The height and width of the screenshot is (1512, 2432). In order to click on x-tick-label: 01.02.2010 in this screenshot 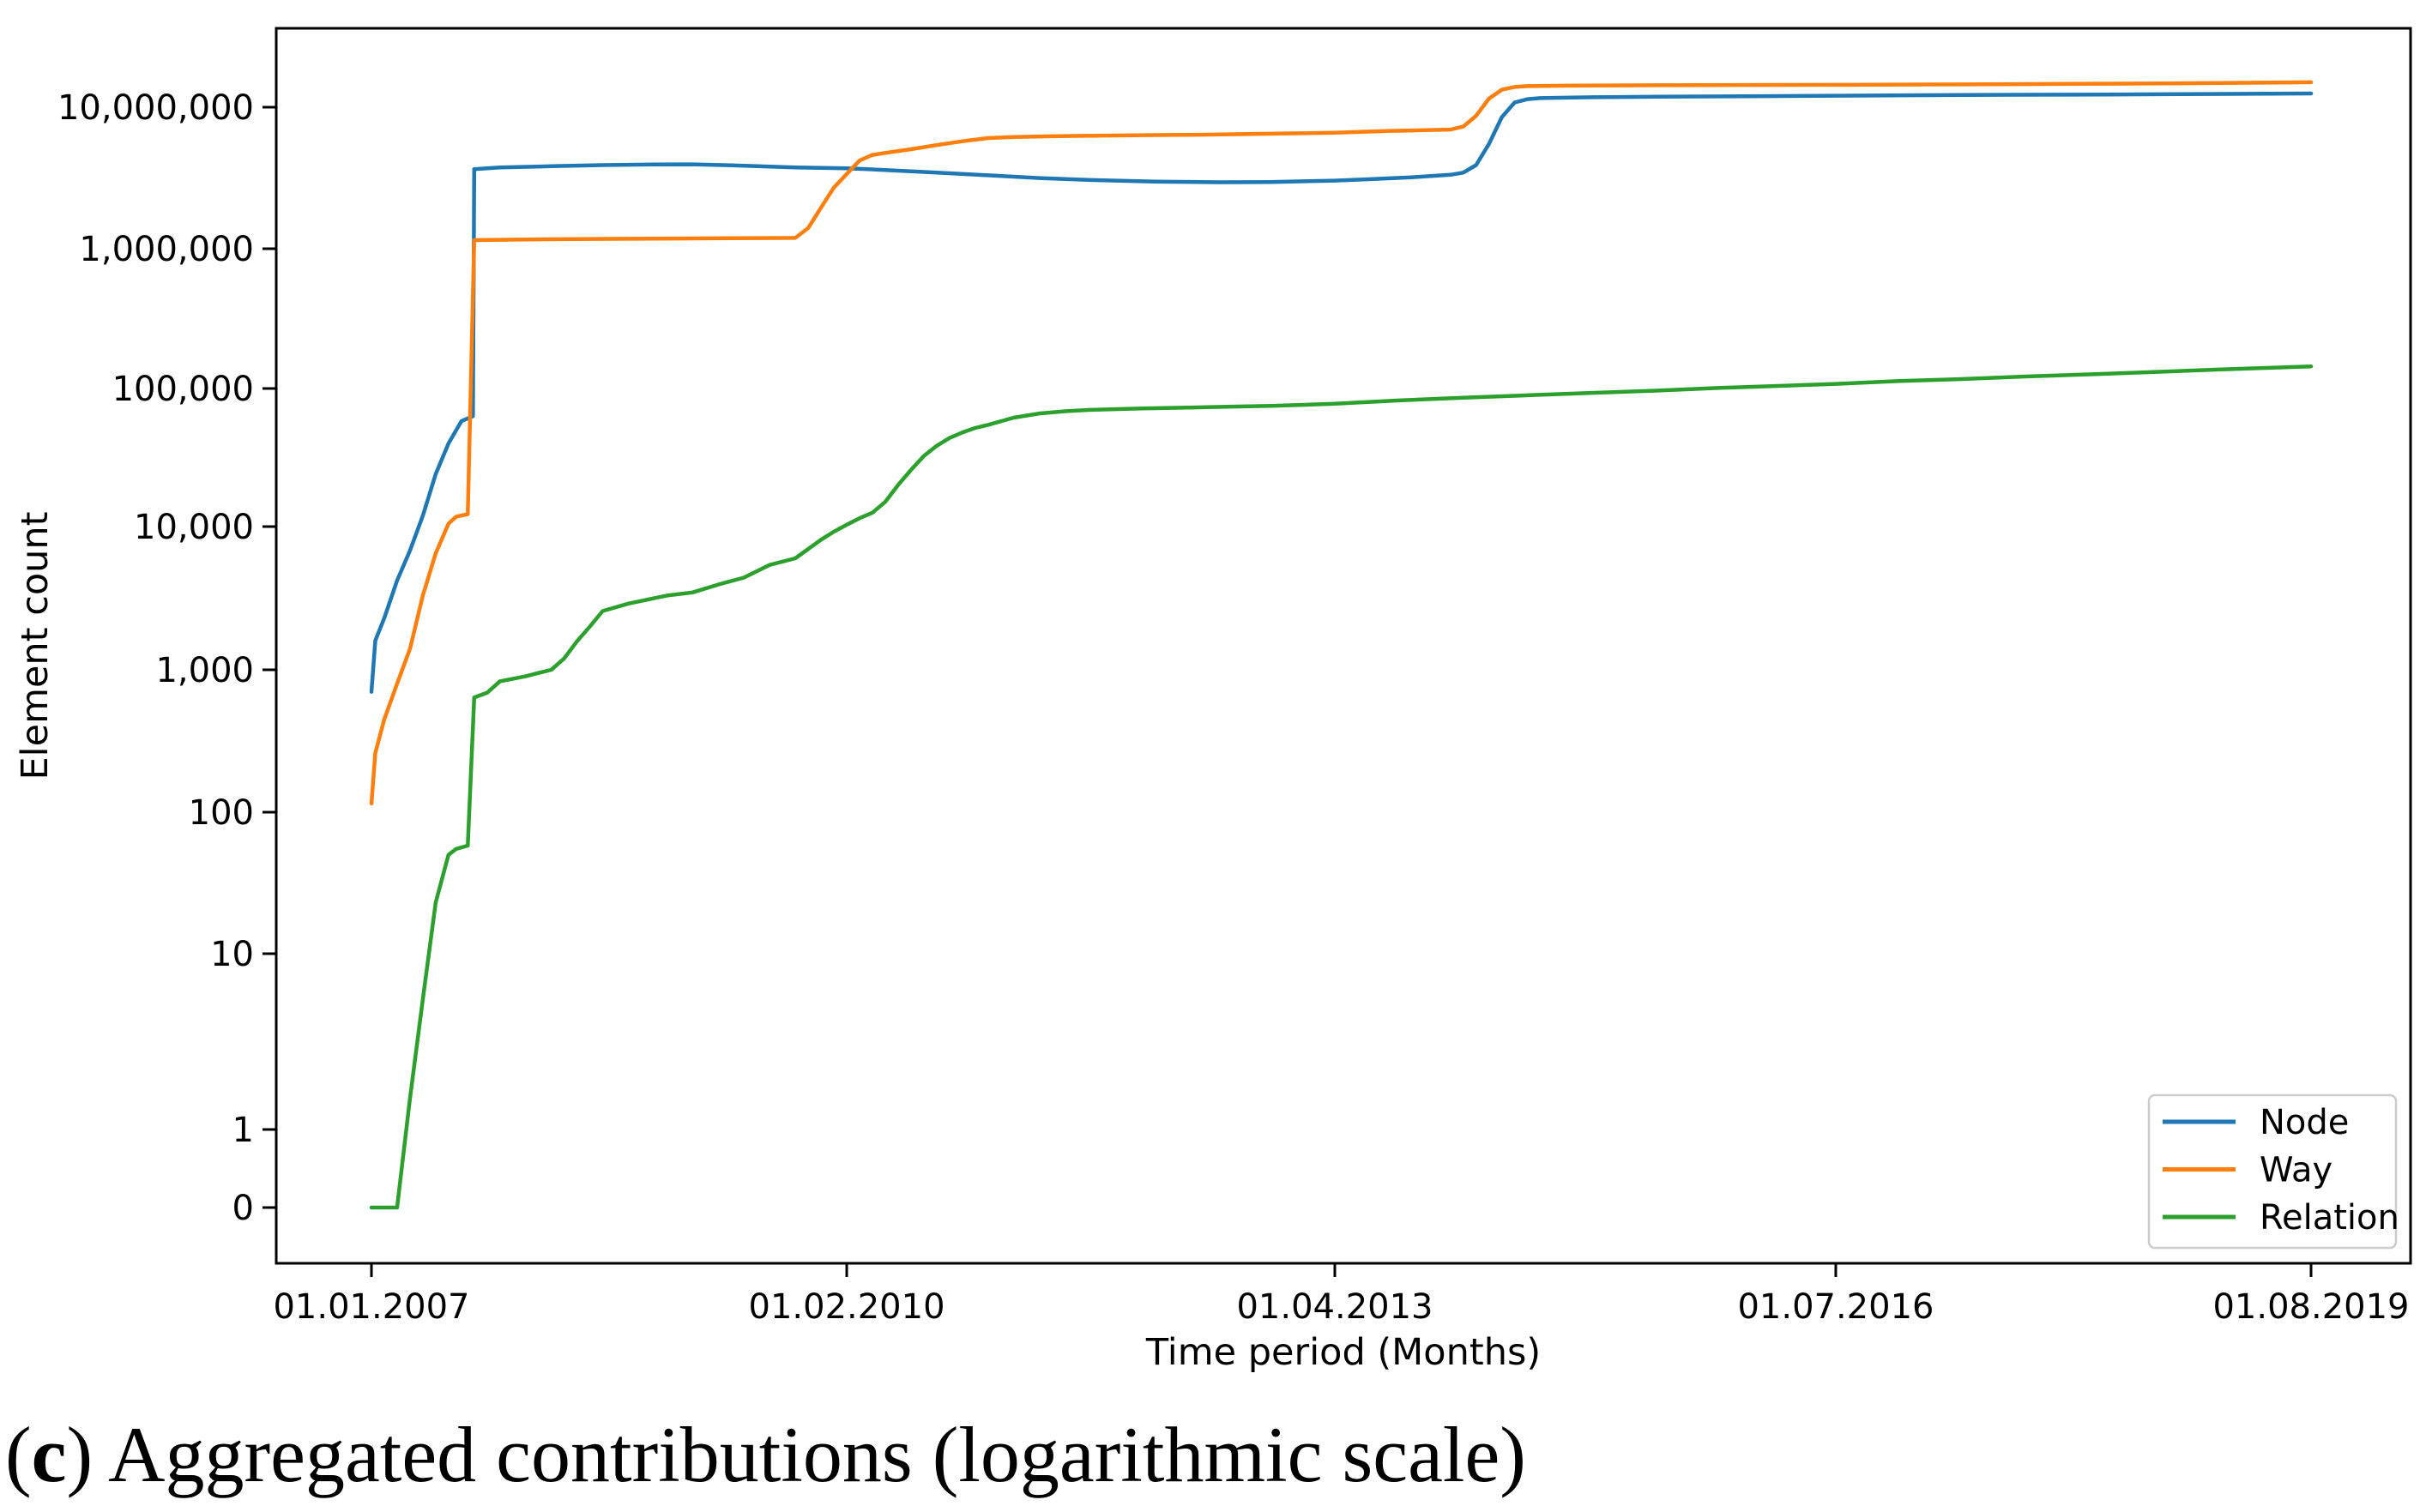, I will do `click(847, 1307)`.